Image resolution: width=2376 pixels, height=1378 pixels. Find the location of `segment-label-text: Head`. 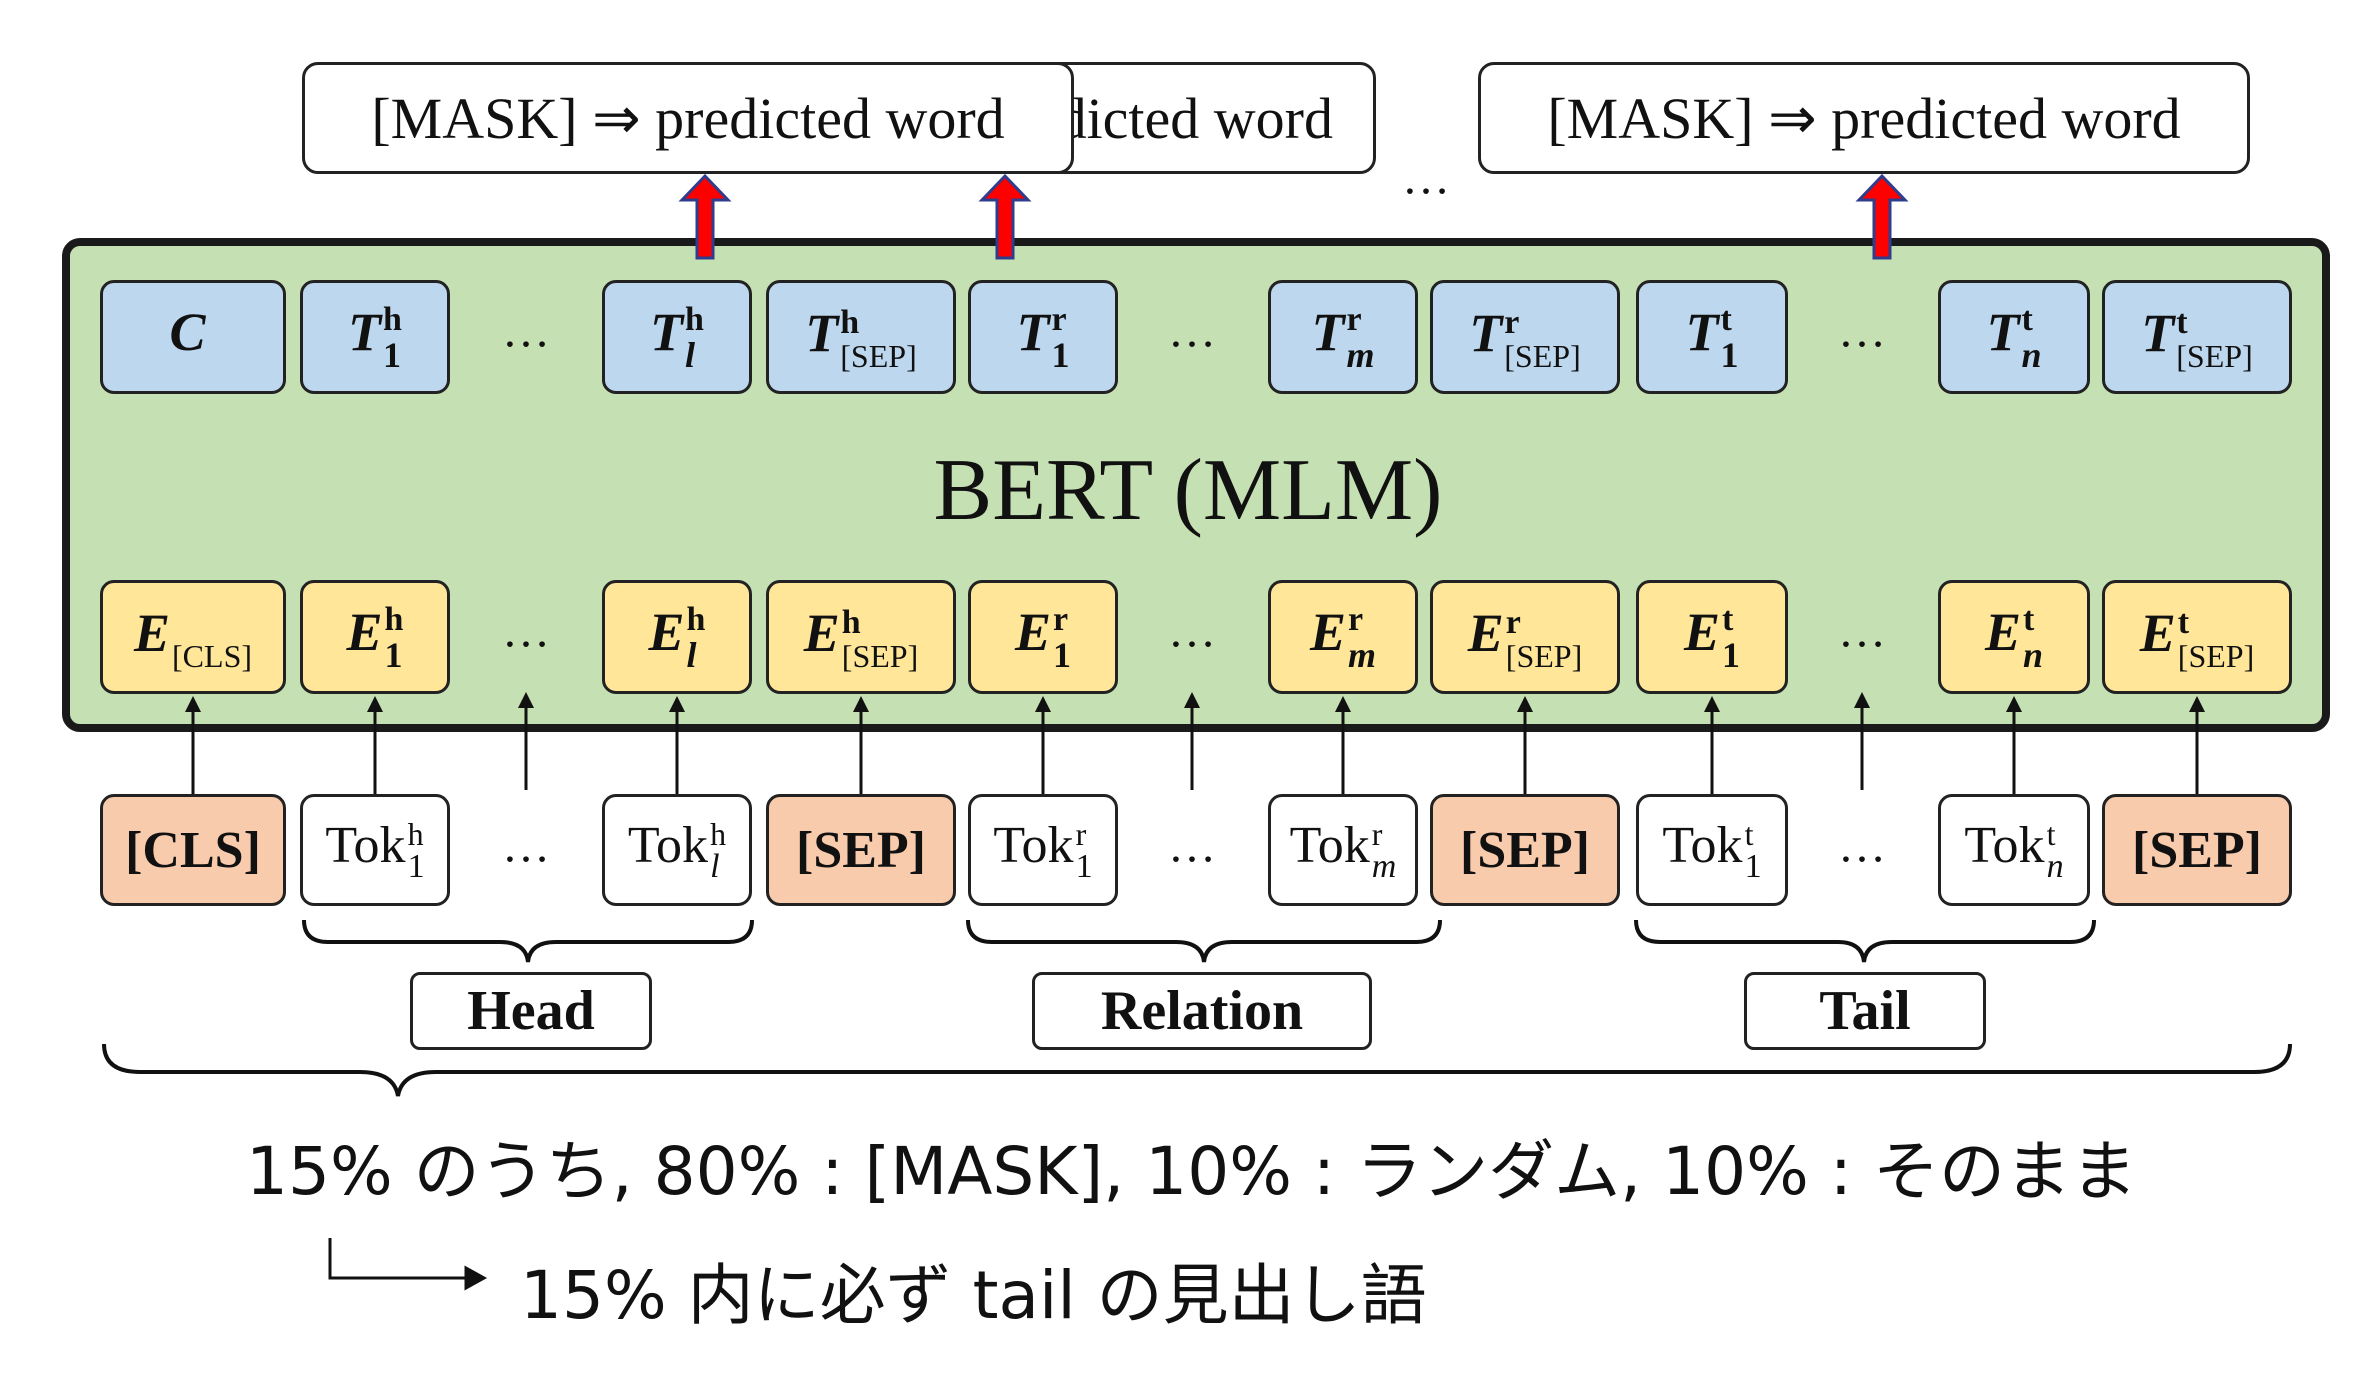

segment-label-text: Head is located at coordinates (531, 1011).